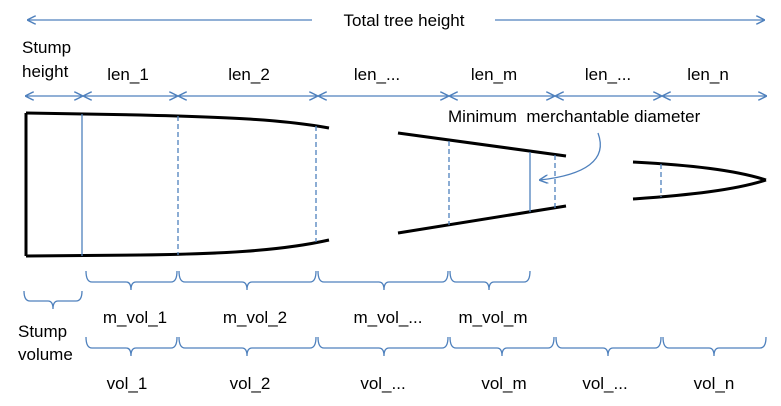 Image resolution: width=781 pixels, height=406 pixels. What do you see at coordinates (250, 383) in the screenshot?
I see `vol-label-2: vol_2` at bounding box center [250, 383].